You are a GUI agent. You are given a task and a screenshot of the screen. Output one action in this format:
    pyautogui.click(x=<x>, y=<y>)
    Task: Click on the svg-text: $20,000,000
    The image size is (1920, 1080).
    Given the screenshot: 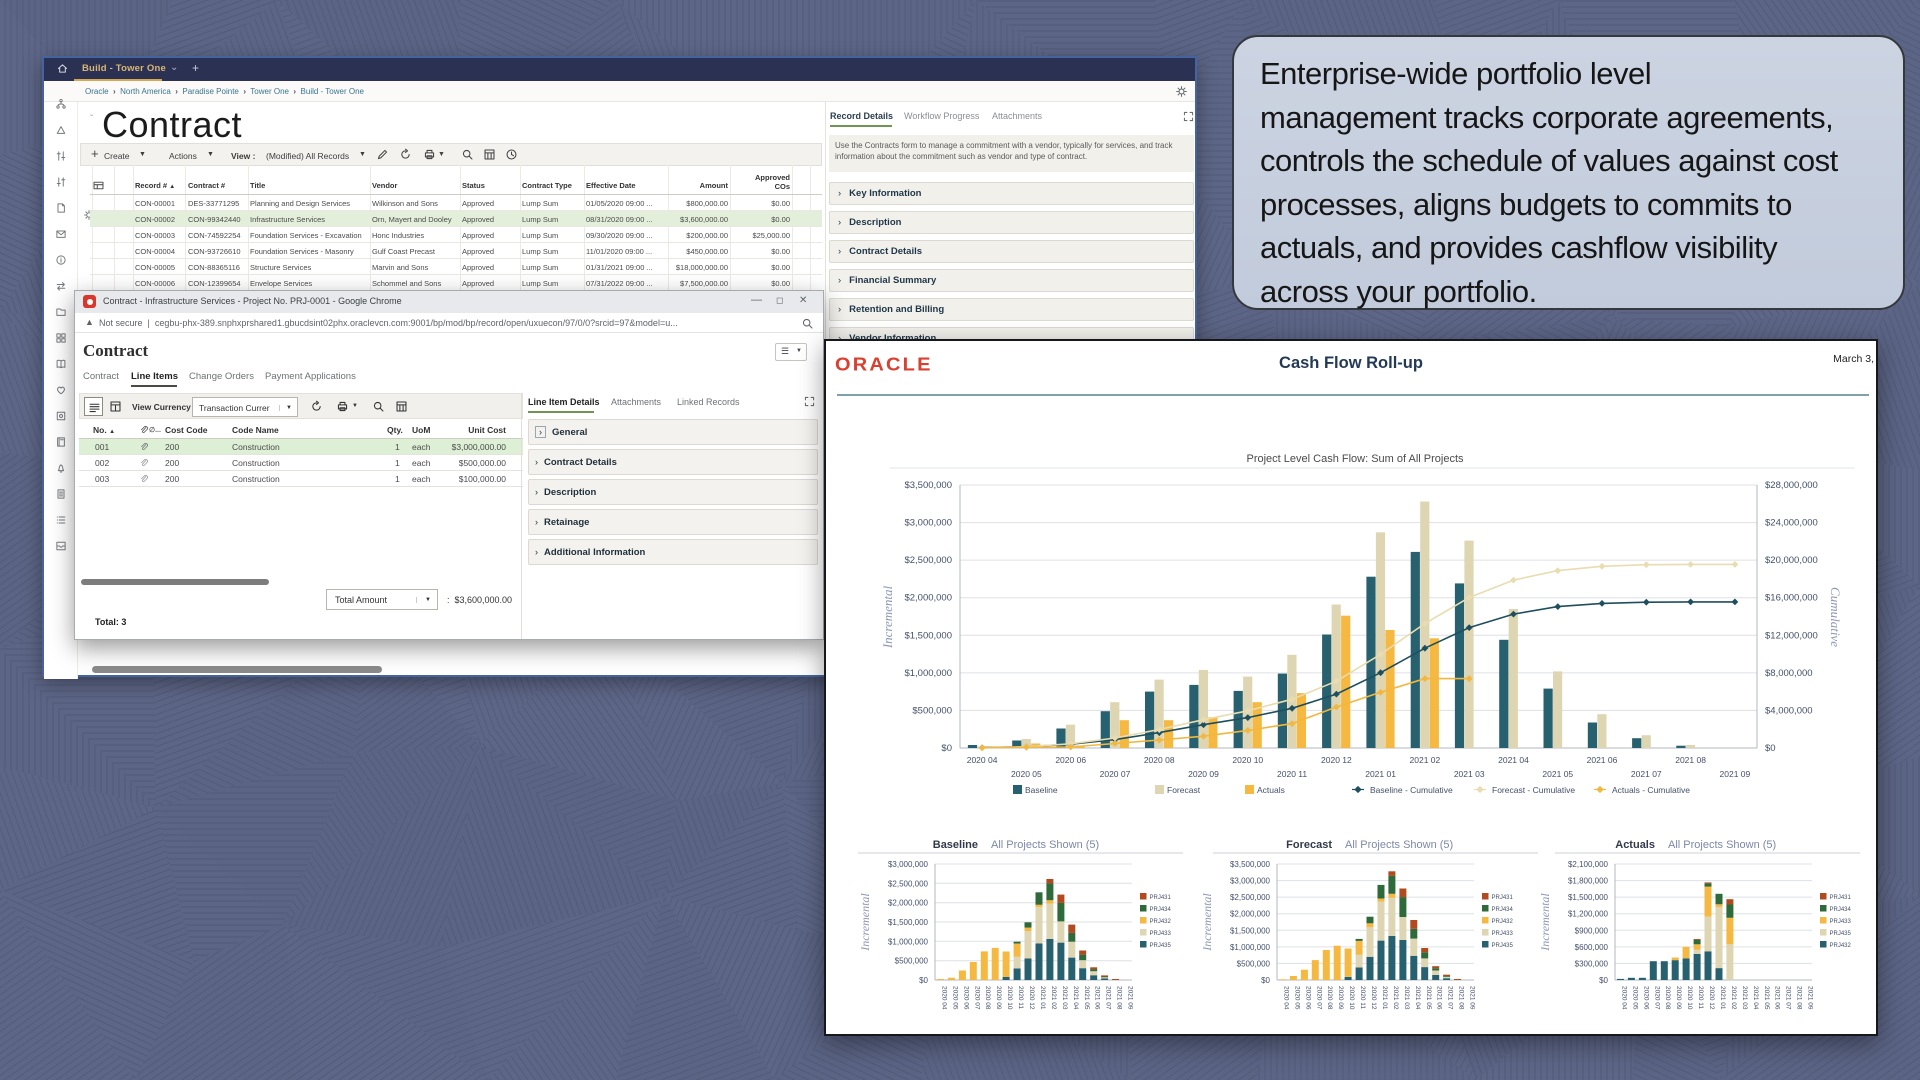 What is the action you would take?
    pyautogui.click(x=1791, y=560)
    